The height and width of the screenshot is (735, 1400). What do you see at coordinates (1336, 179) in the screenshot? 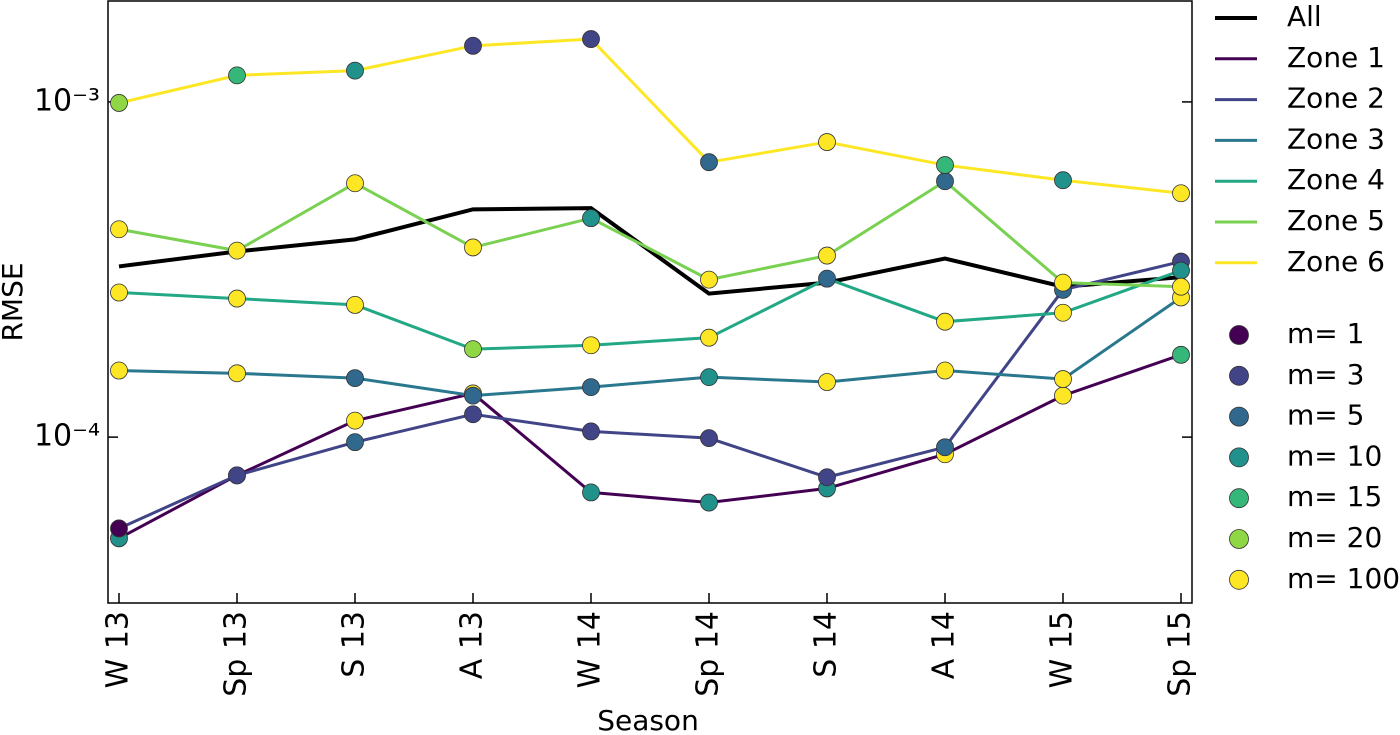
I see `legend-label: Zone 4` at bounding box center [1336, 179].